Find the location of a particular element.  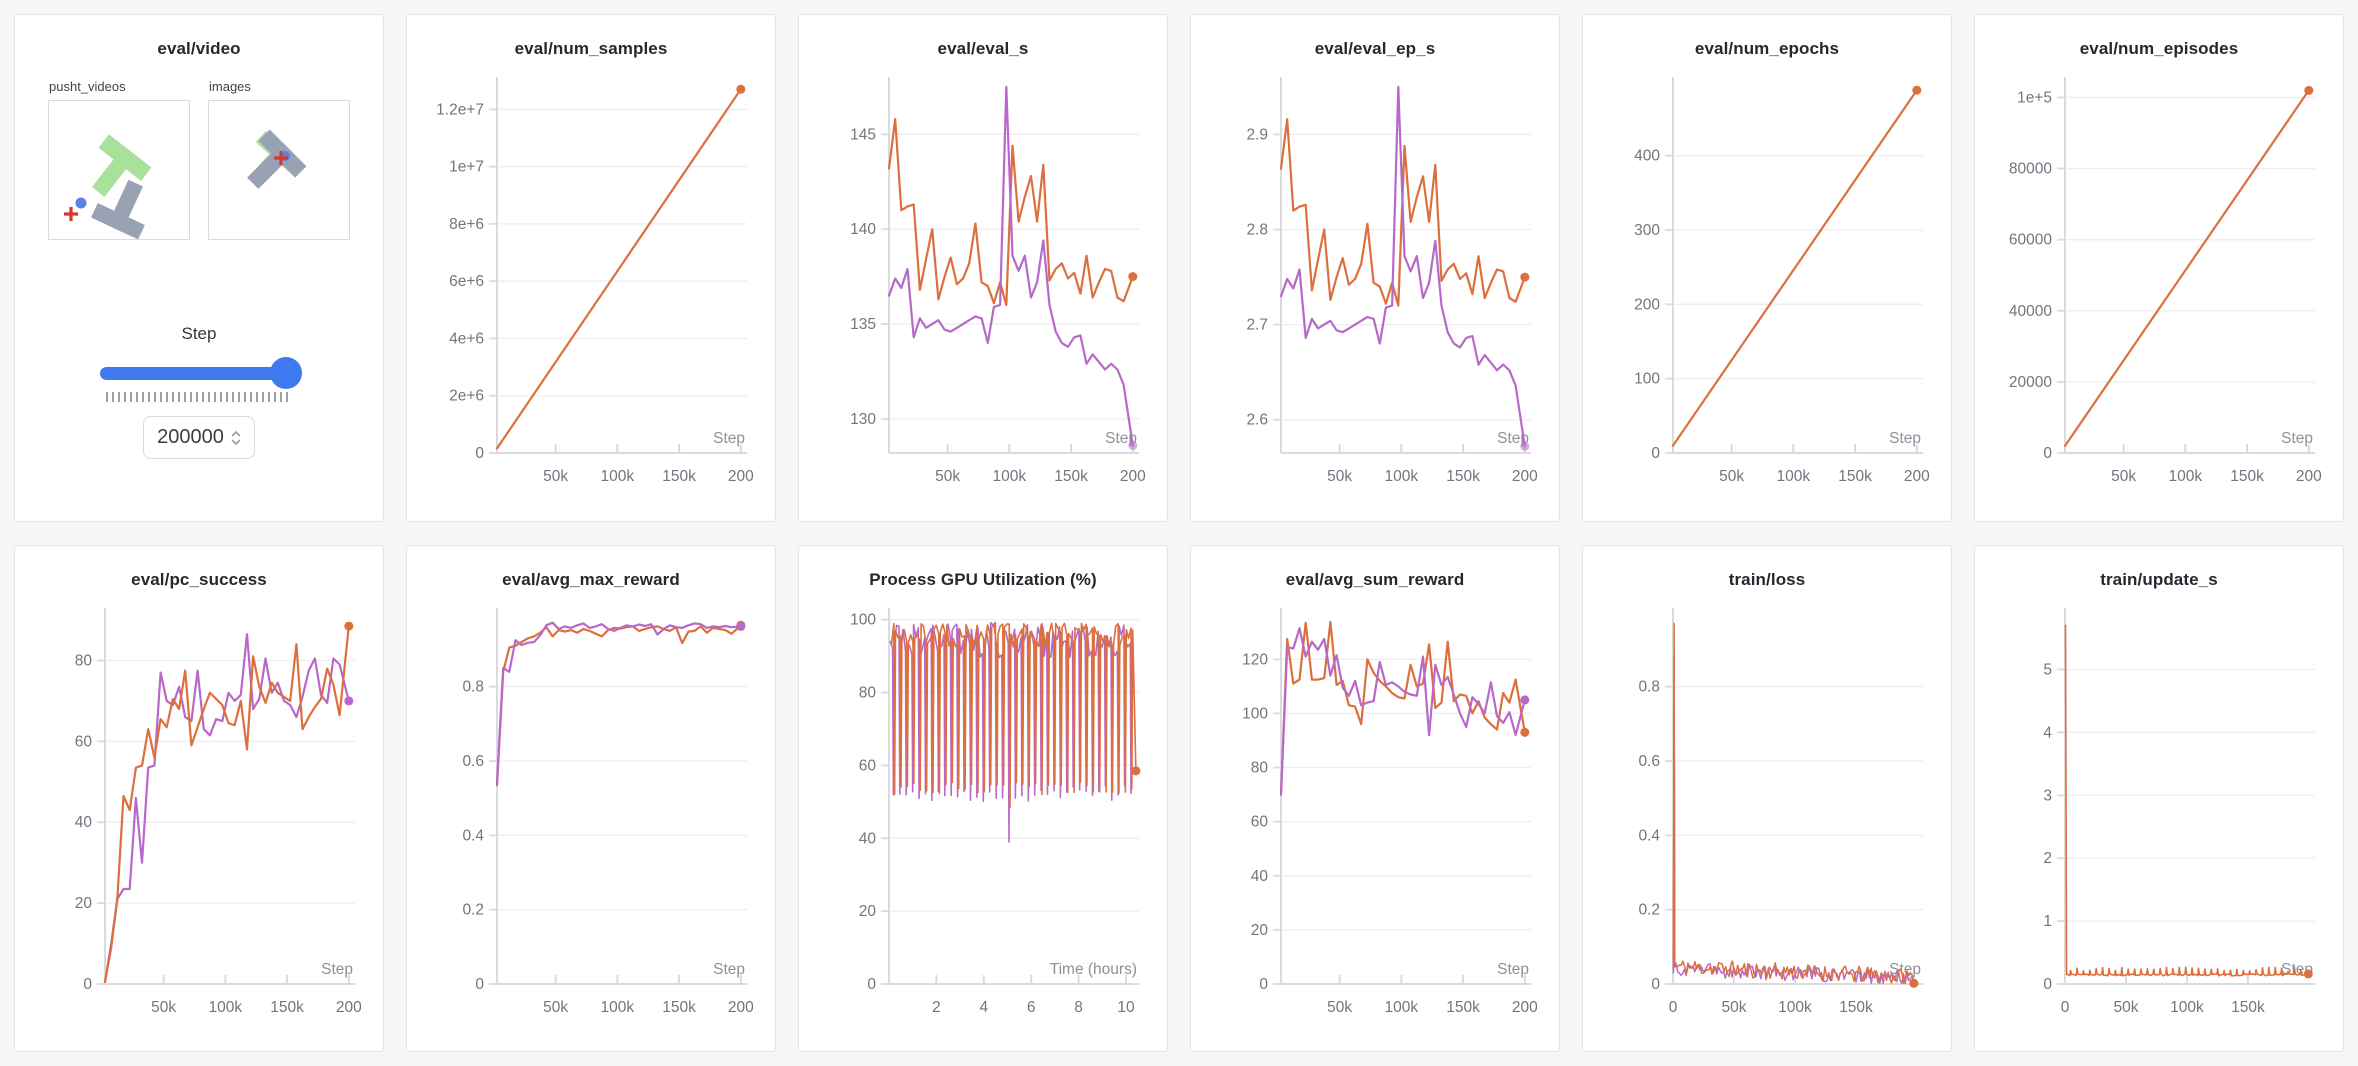

pusht-video-thumbnail is located at coordinates (119, 170).